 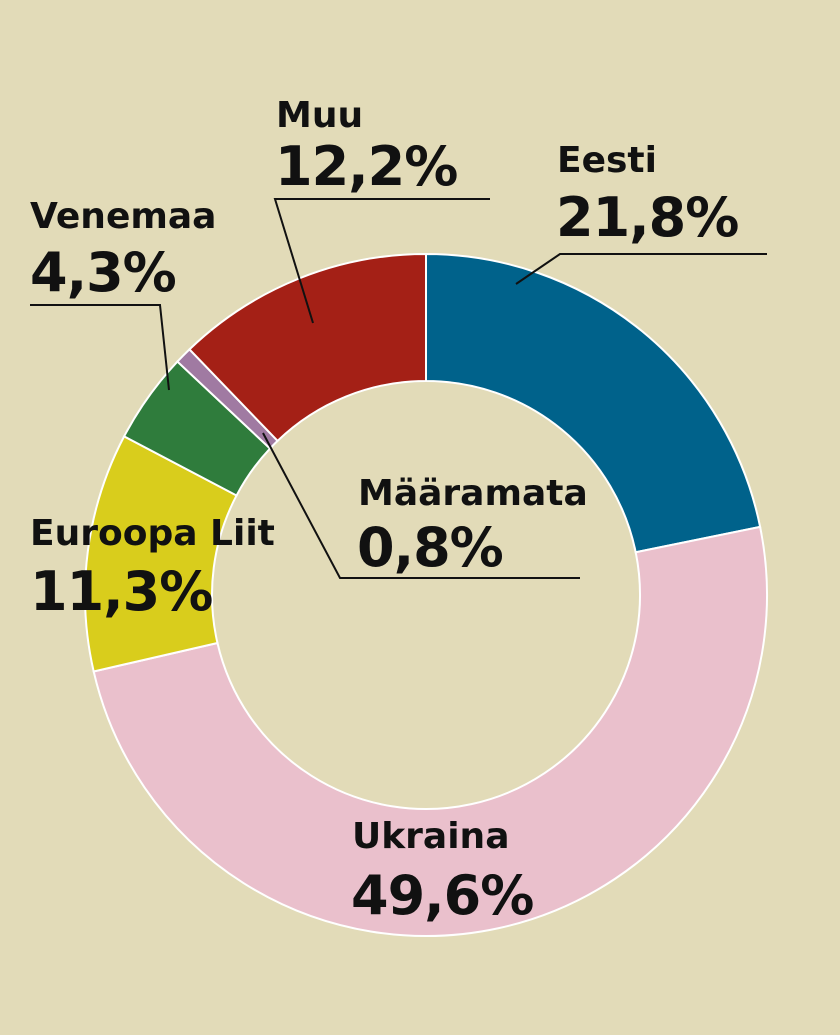 What do you see at coordinates (593, 403) in the screenshot?
I see `slice-eesti` at bounding box center [593, 403].